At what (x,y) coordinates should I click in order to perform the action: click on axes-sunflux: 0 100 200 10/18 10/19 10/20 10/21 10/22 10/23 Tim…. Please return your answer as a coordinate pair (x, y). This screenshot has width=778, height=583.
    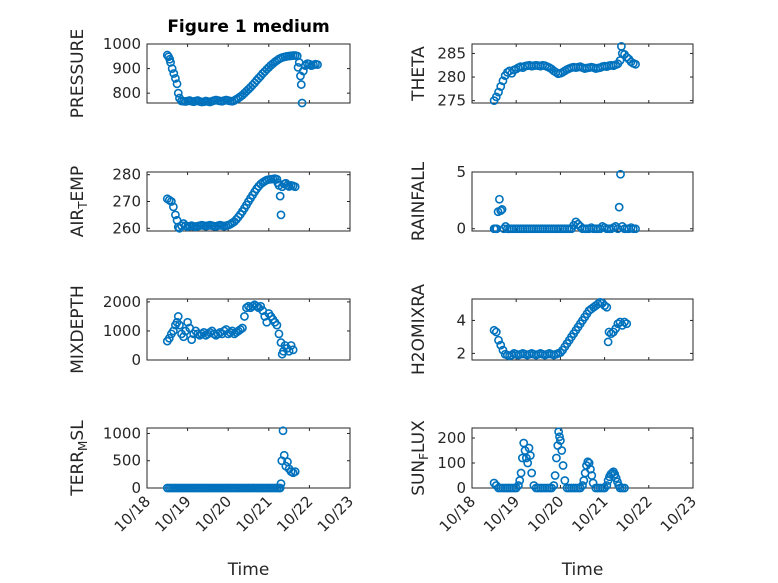
    Looking at the image, I should click on (554, 500).